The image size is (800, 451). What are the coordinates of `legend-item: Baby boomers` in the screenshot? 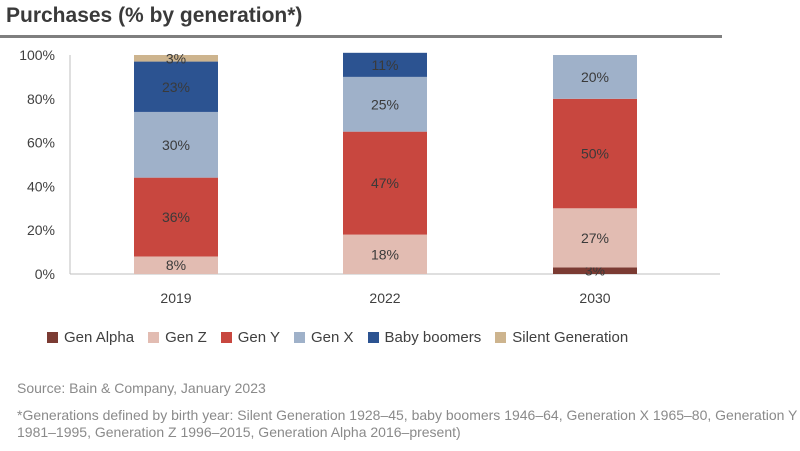 It's located at (424, 337).